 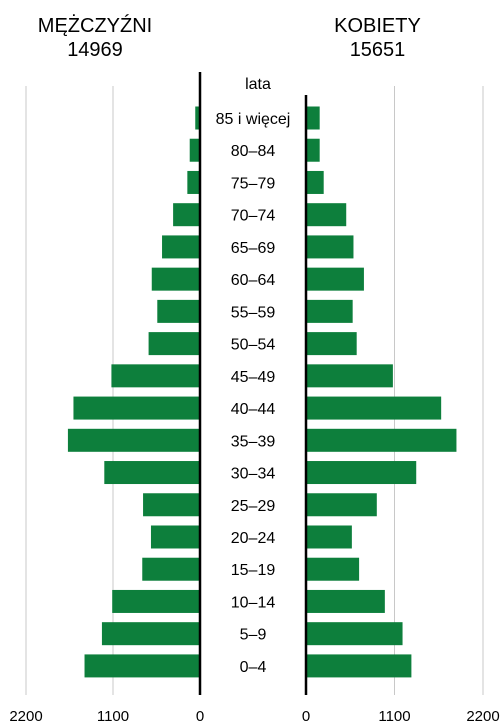 I want to click on age-label: 80–84, so click(x=253, y=151).